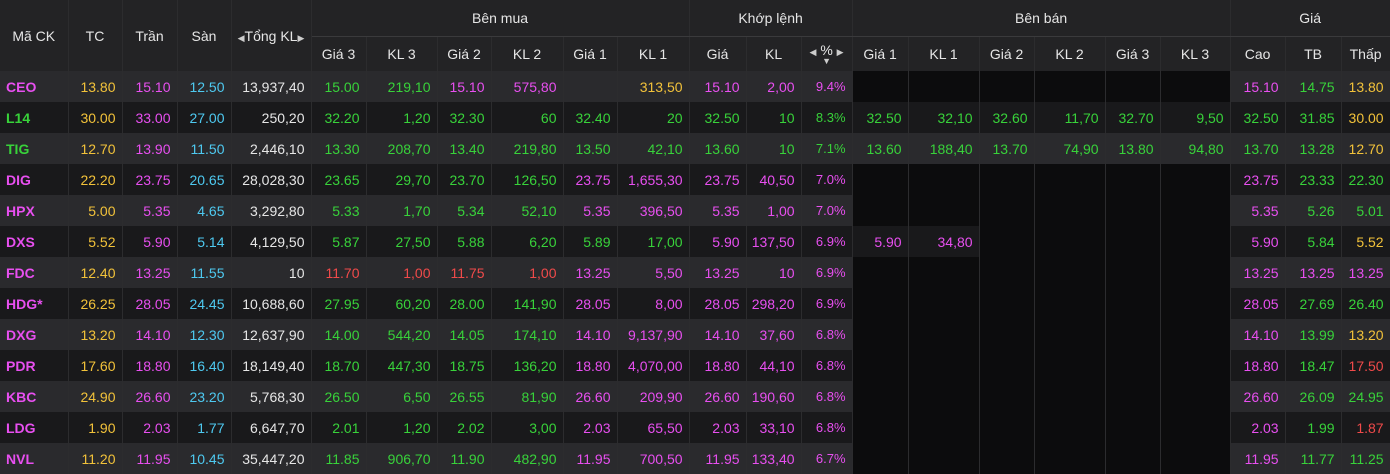 This screenshot has width=1390, height=474. I want to click on symbol-cell: DXS, so click(34, 241).